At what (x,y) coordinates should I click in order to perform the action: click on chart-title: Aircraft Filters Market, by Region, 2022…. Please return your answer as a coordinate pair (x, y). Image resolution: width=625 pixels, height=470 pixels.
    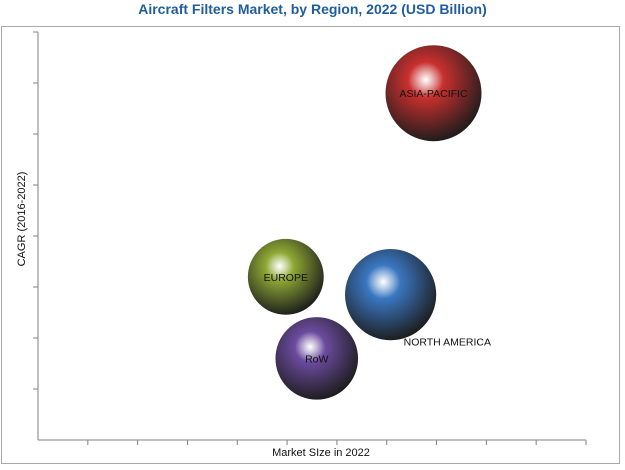
    Looking at the image, I should click on (312, 9).